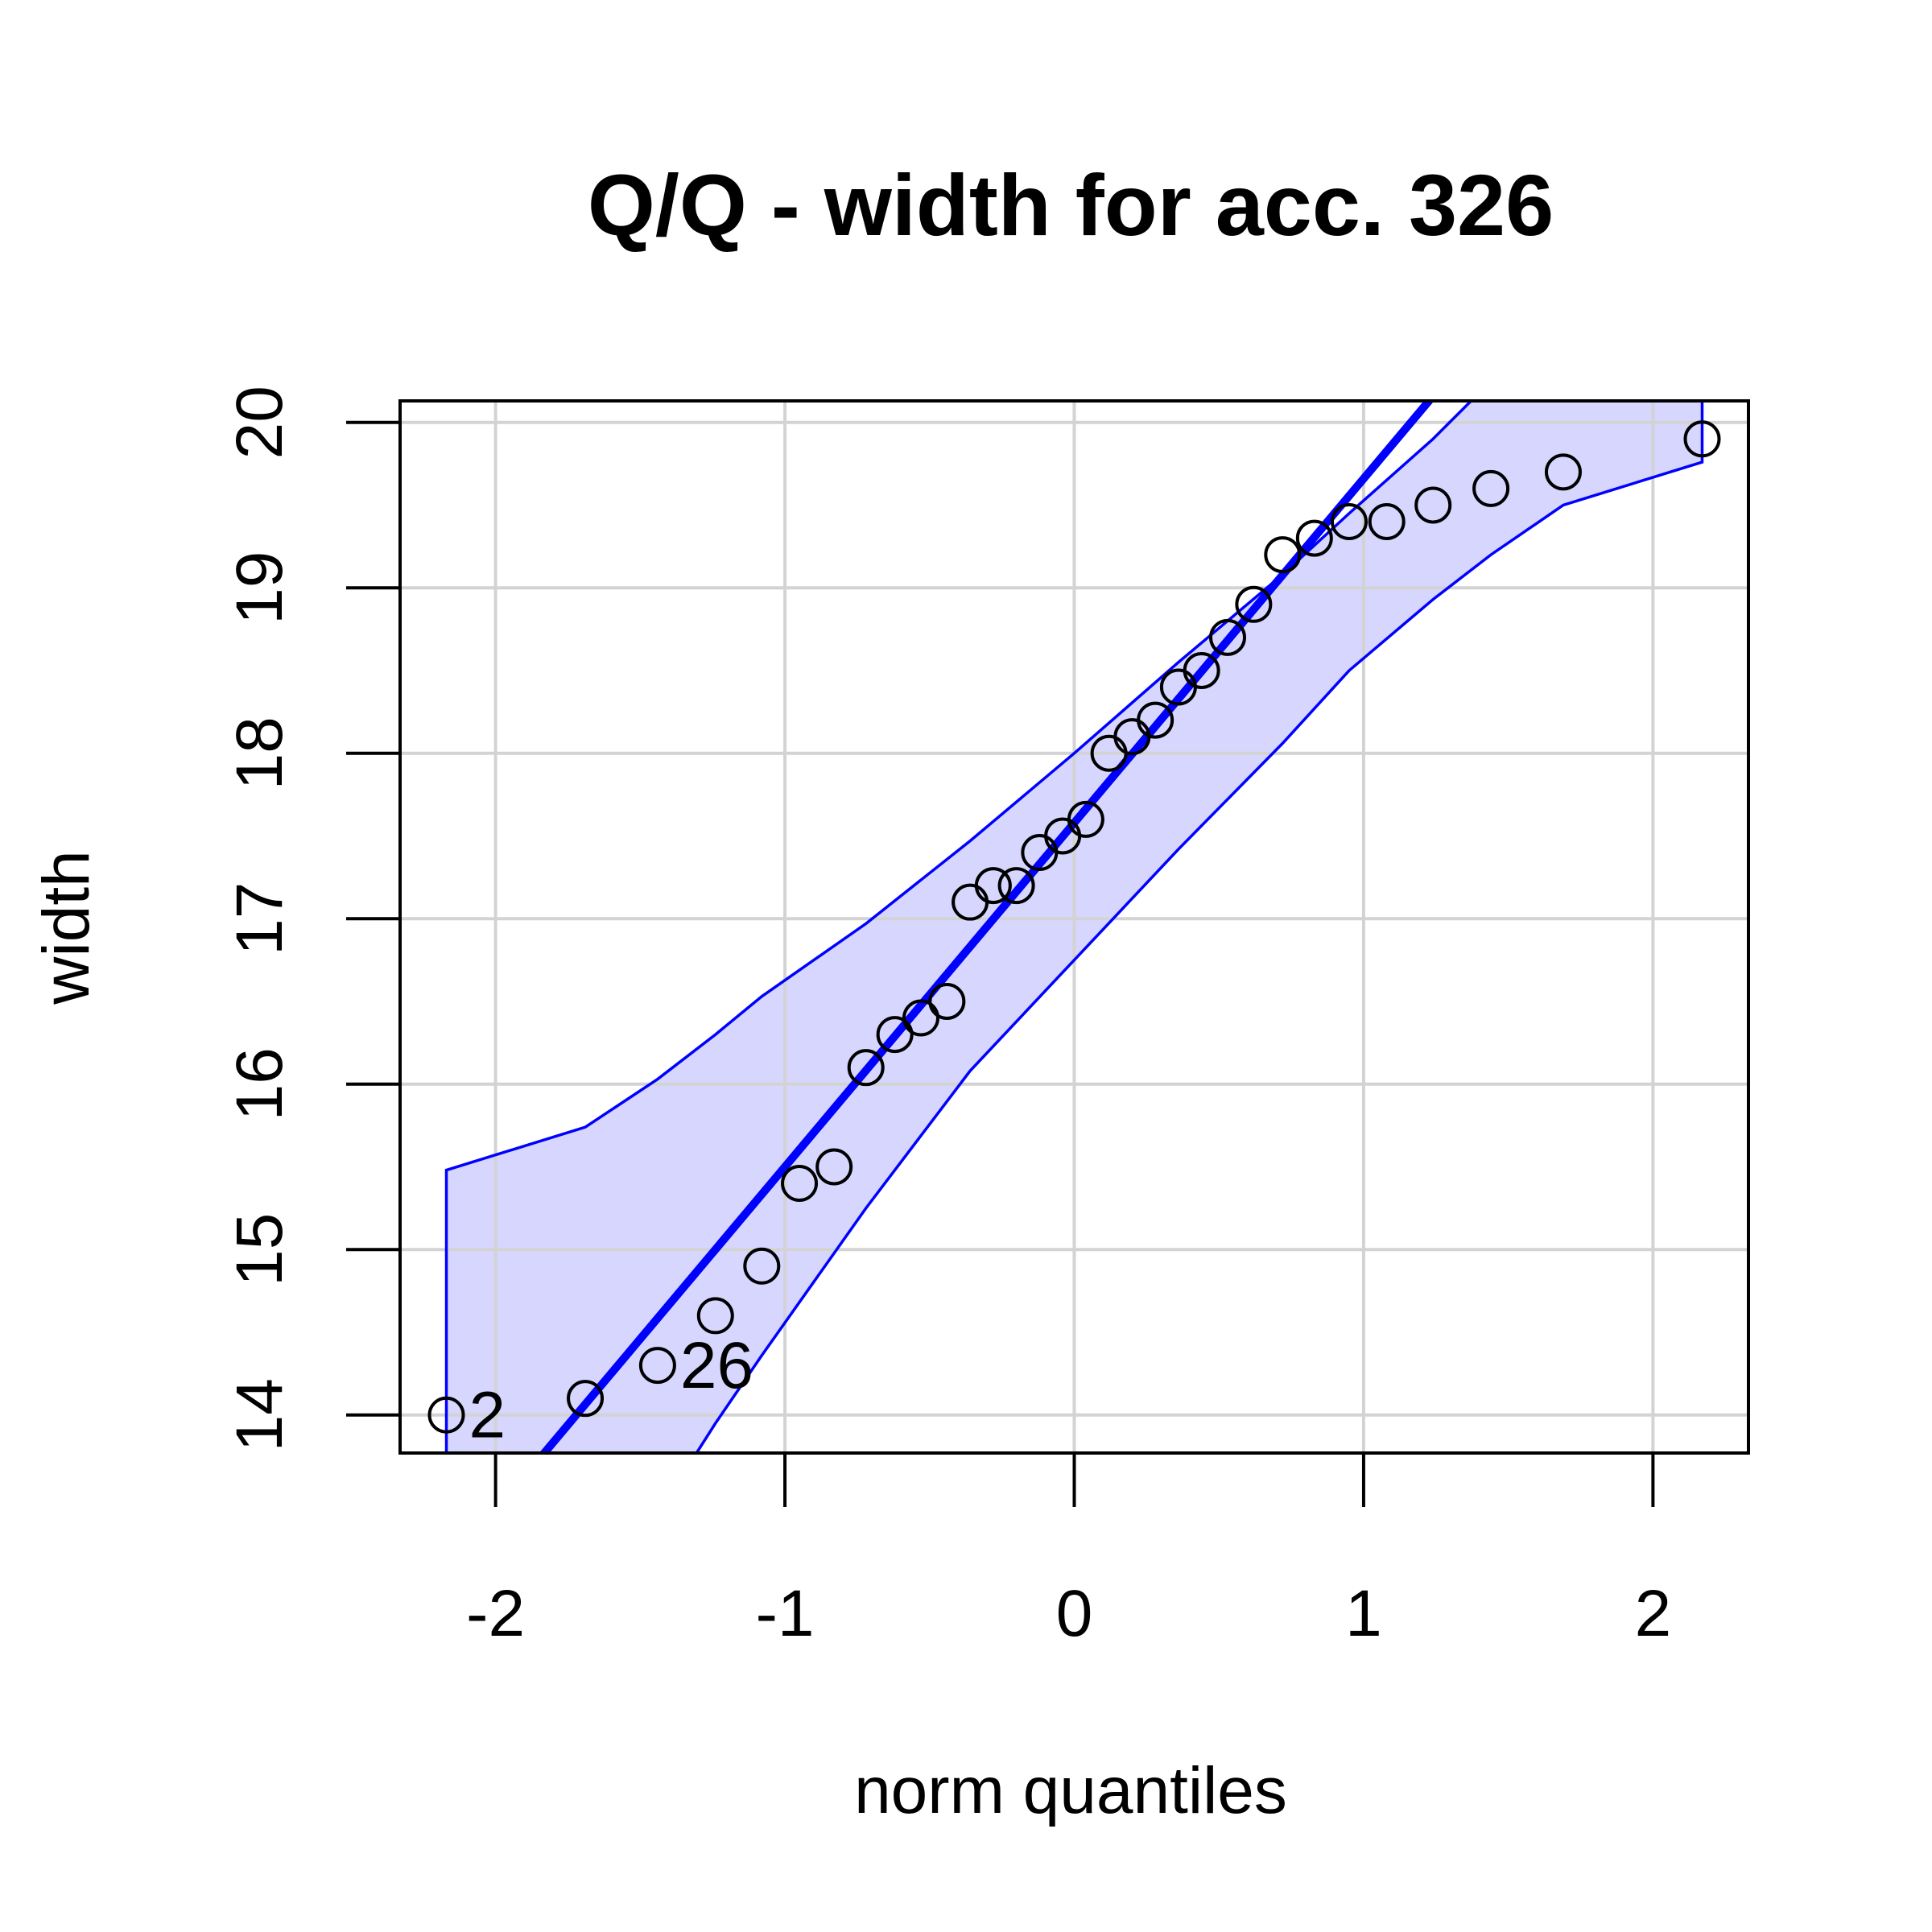 This screenshot has width=1932, height=1932. I want to click on x-tick-label: 2, so click(1653, 1613).